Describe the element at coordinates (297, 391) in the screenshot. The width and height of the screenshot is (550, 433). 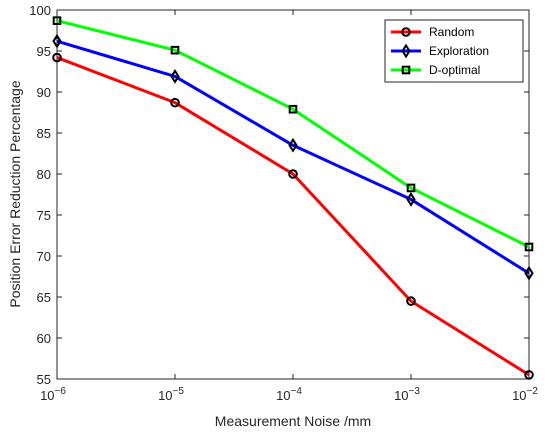
I see `x-tick-label-exponent: −4` at that location.